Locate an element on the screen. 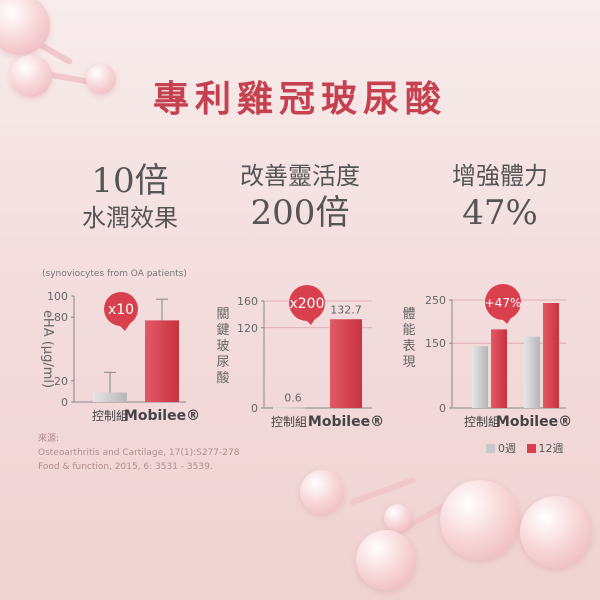 The height and width of the screenshot is (600, 600). badge-label: x200 is located at coordinates (306, 304).